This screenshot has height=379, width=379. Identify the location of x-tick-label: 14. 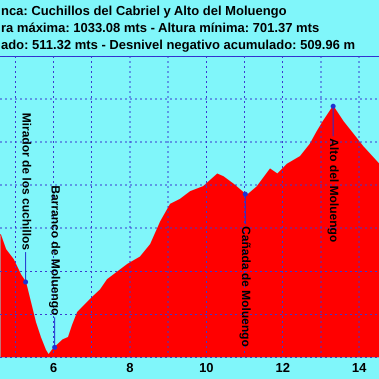
(360, 367).